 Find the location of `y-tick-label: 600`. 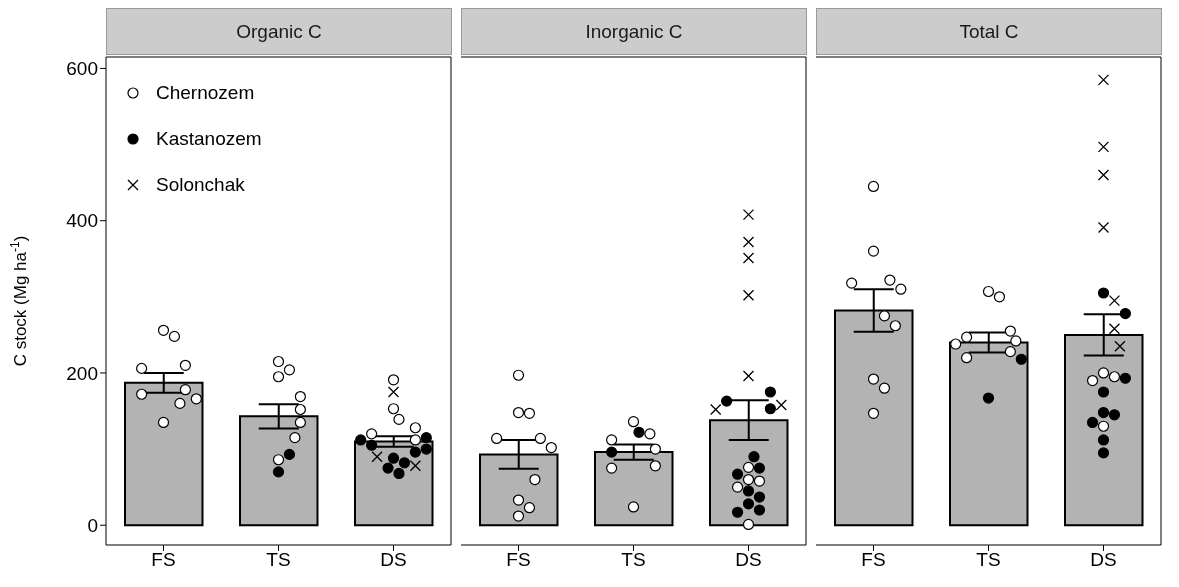

y-tick-label: 600 is located at coordinates (82, 69).